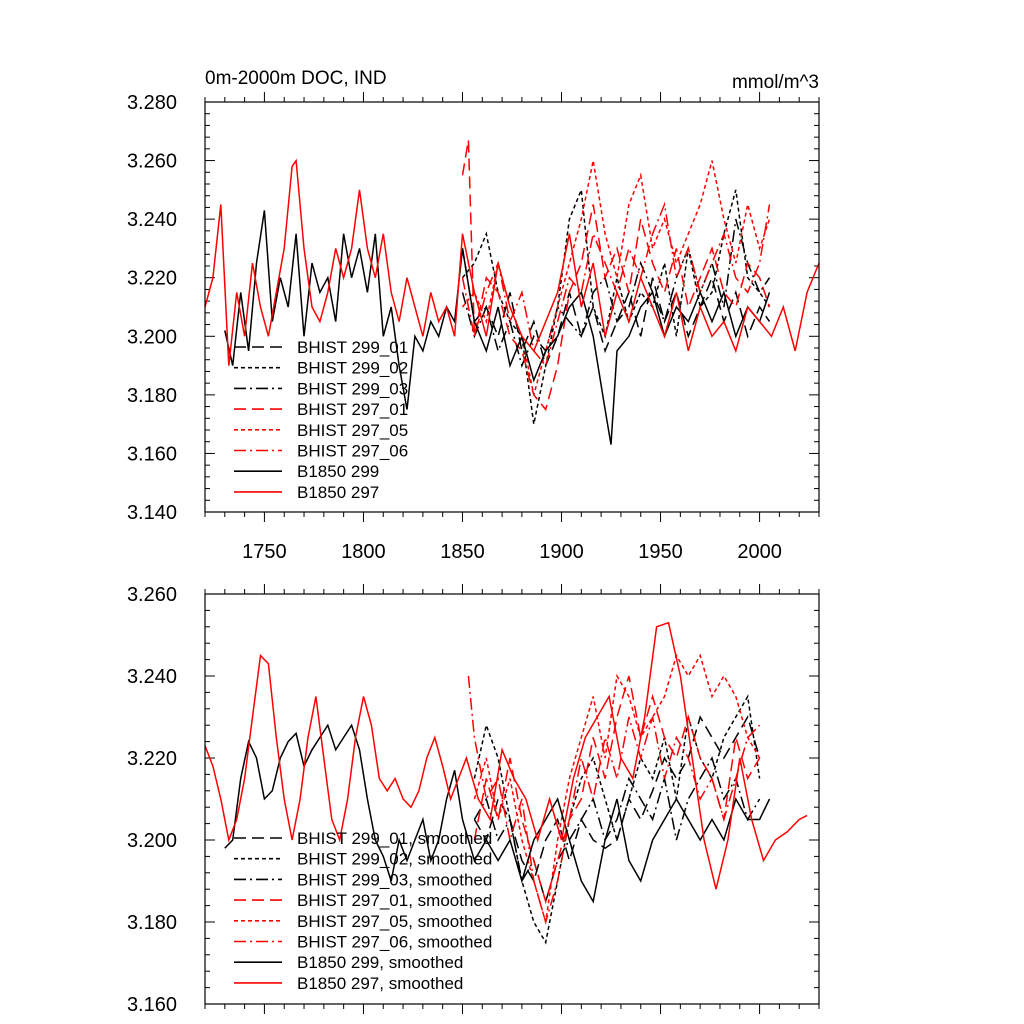 The image size is (1024, 1024). What do you see at coordinates (352, 409) in the screenshot?
I see `legend-entry: BHIST 297_01` at bounding box center [352, 409].